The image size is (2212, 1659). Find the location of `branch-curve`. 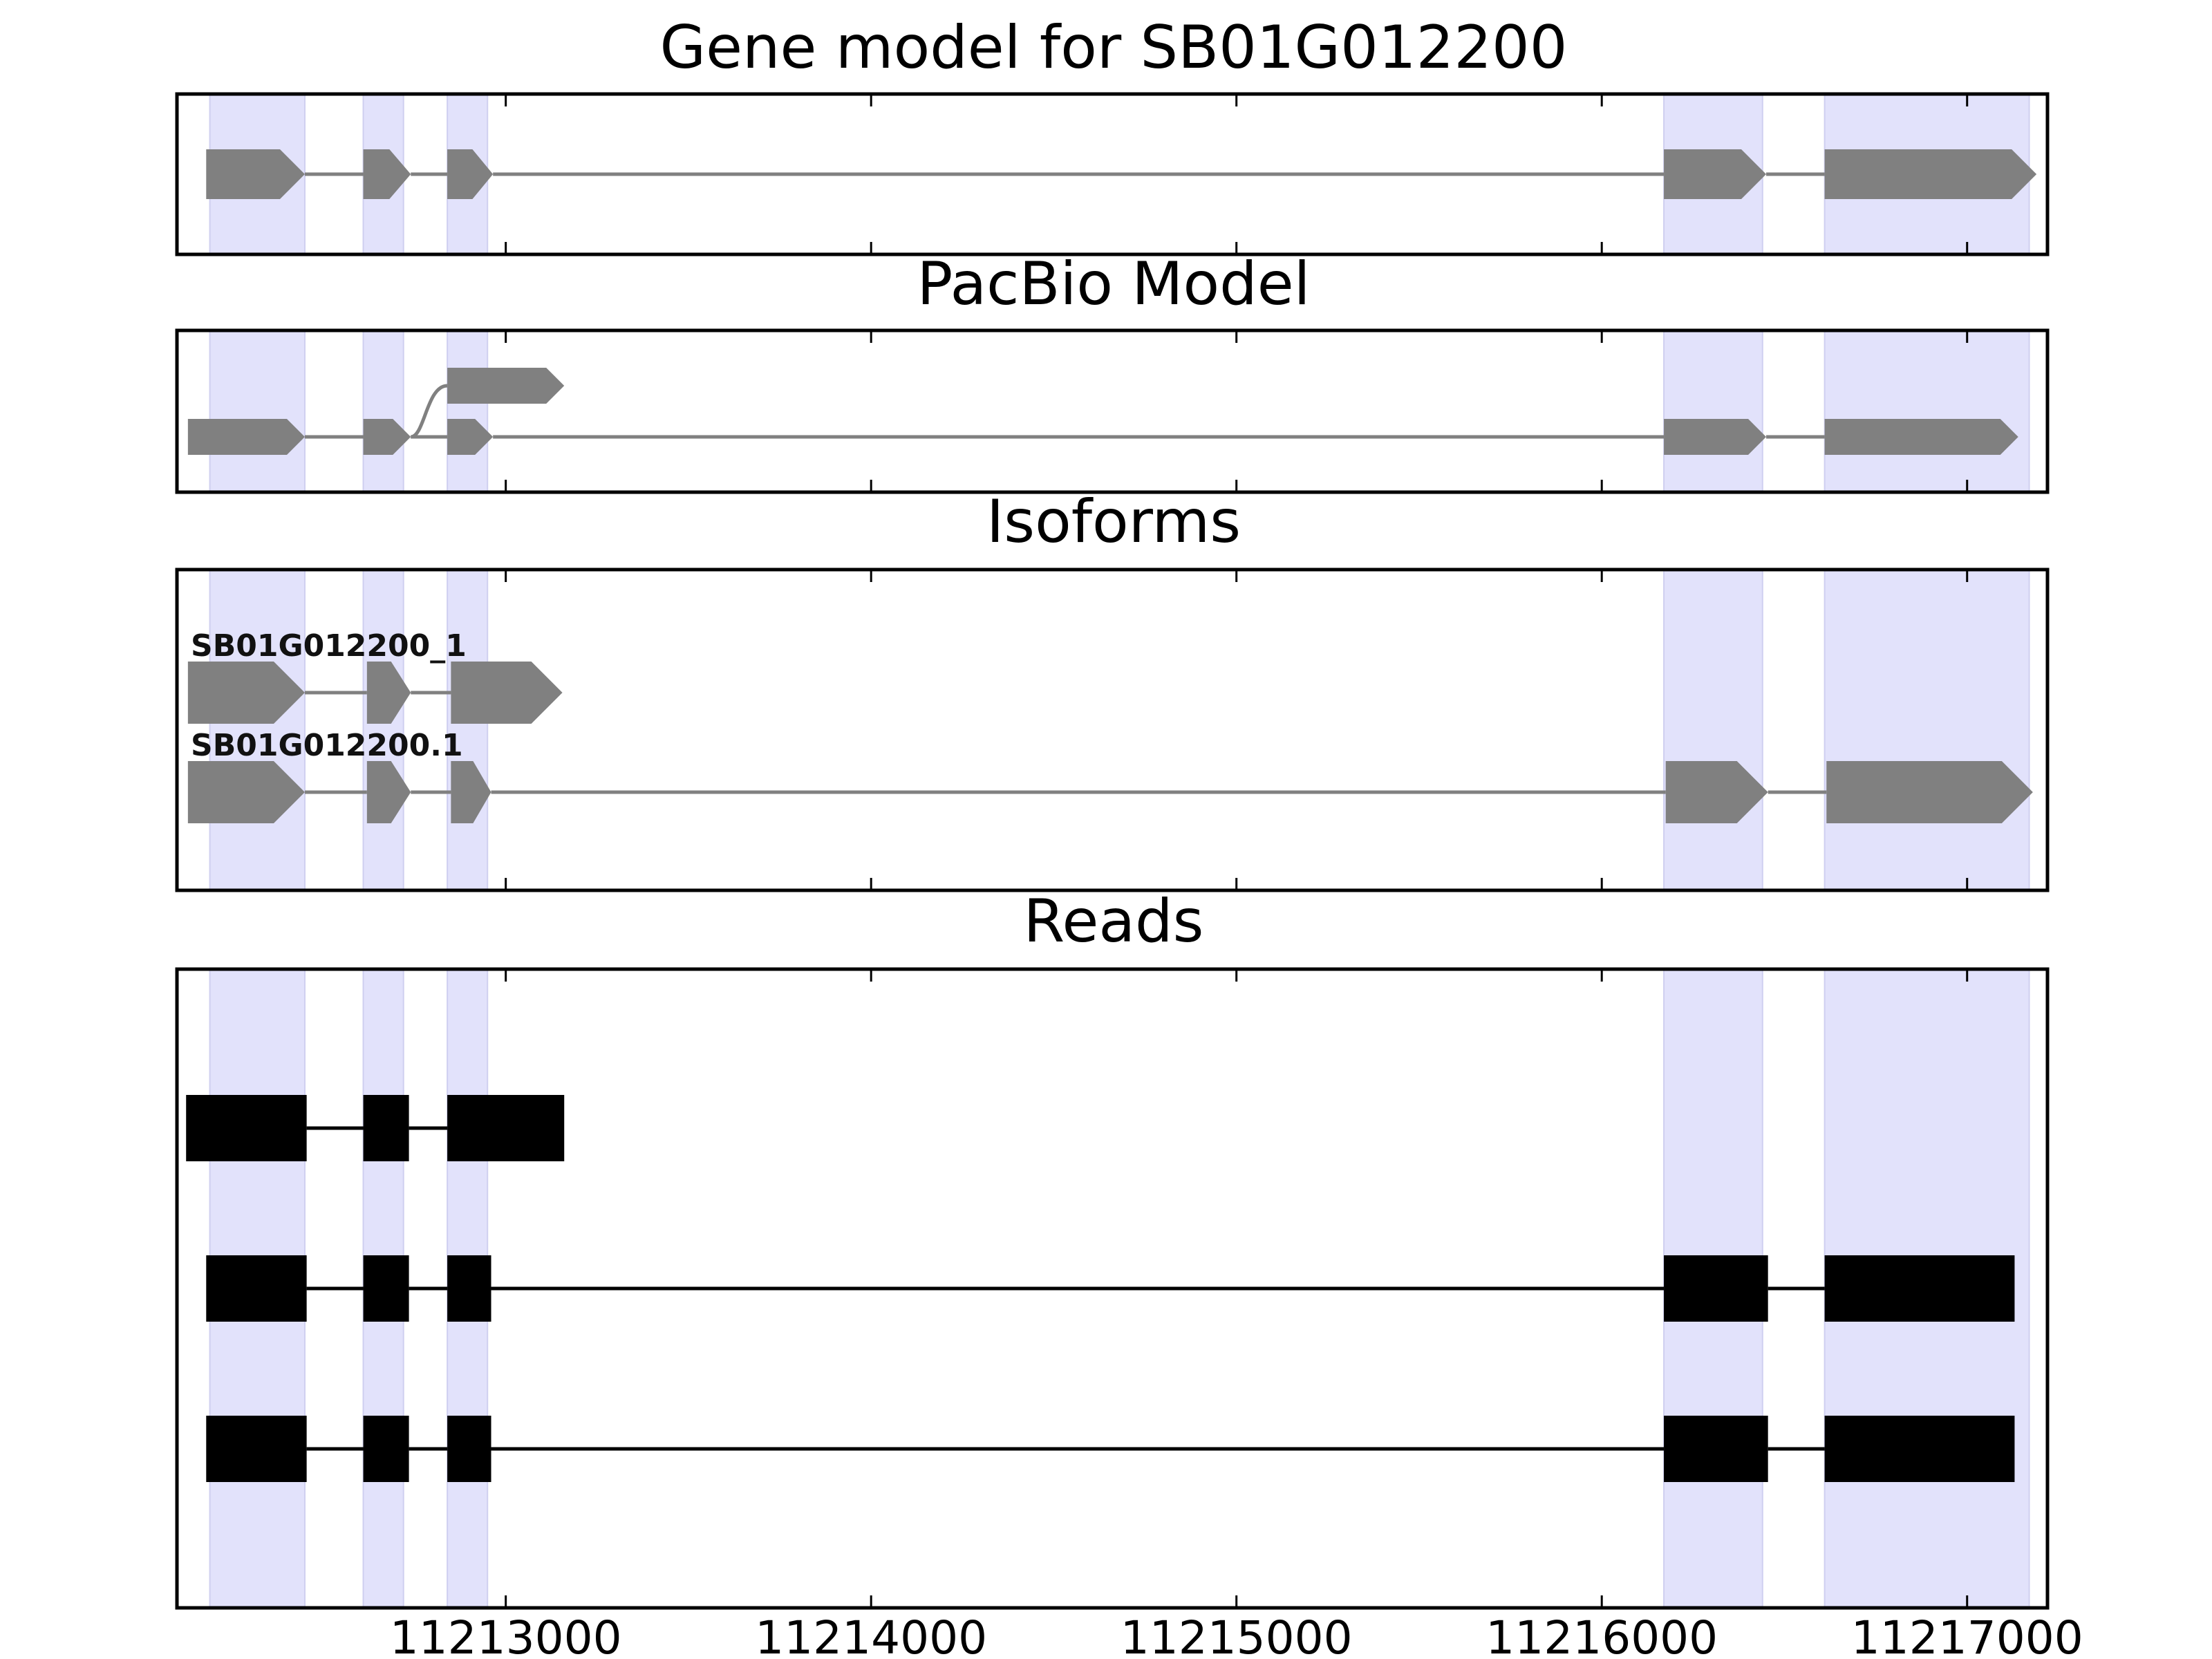

branch-curve is located at coordinates (429, 412).